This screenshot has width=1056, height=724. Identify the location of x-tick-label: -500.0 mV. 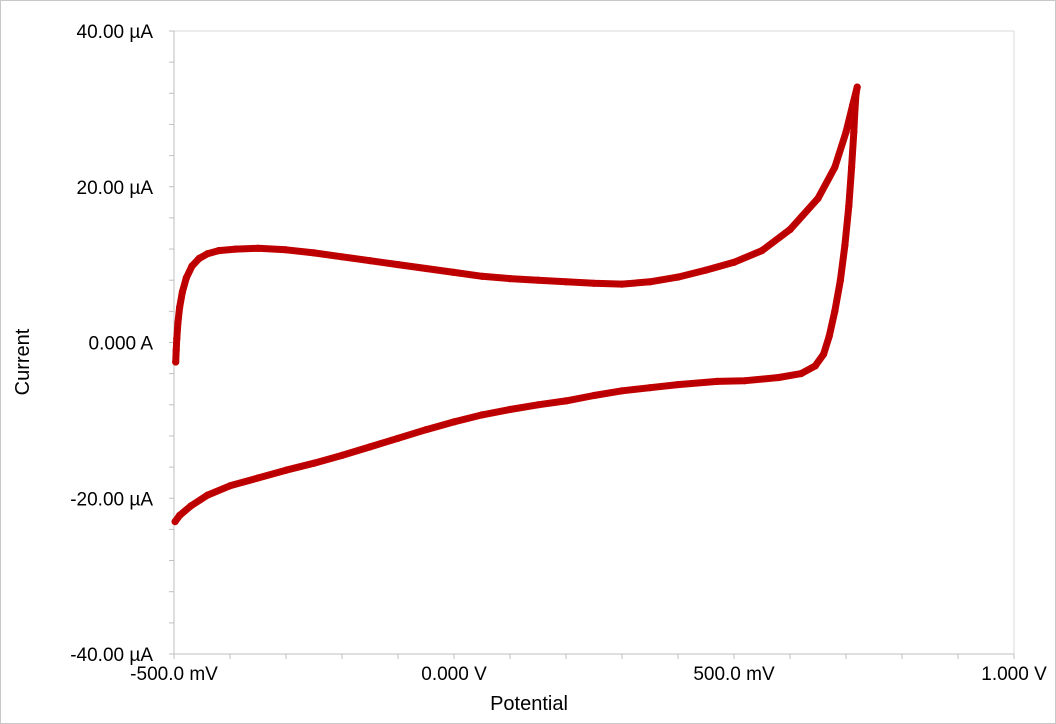
(174, 674).